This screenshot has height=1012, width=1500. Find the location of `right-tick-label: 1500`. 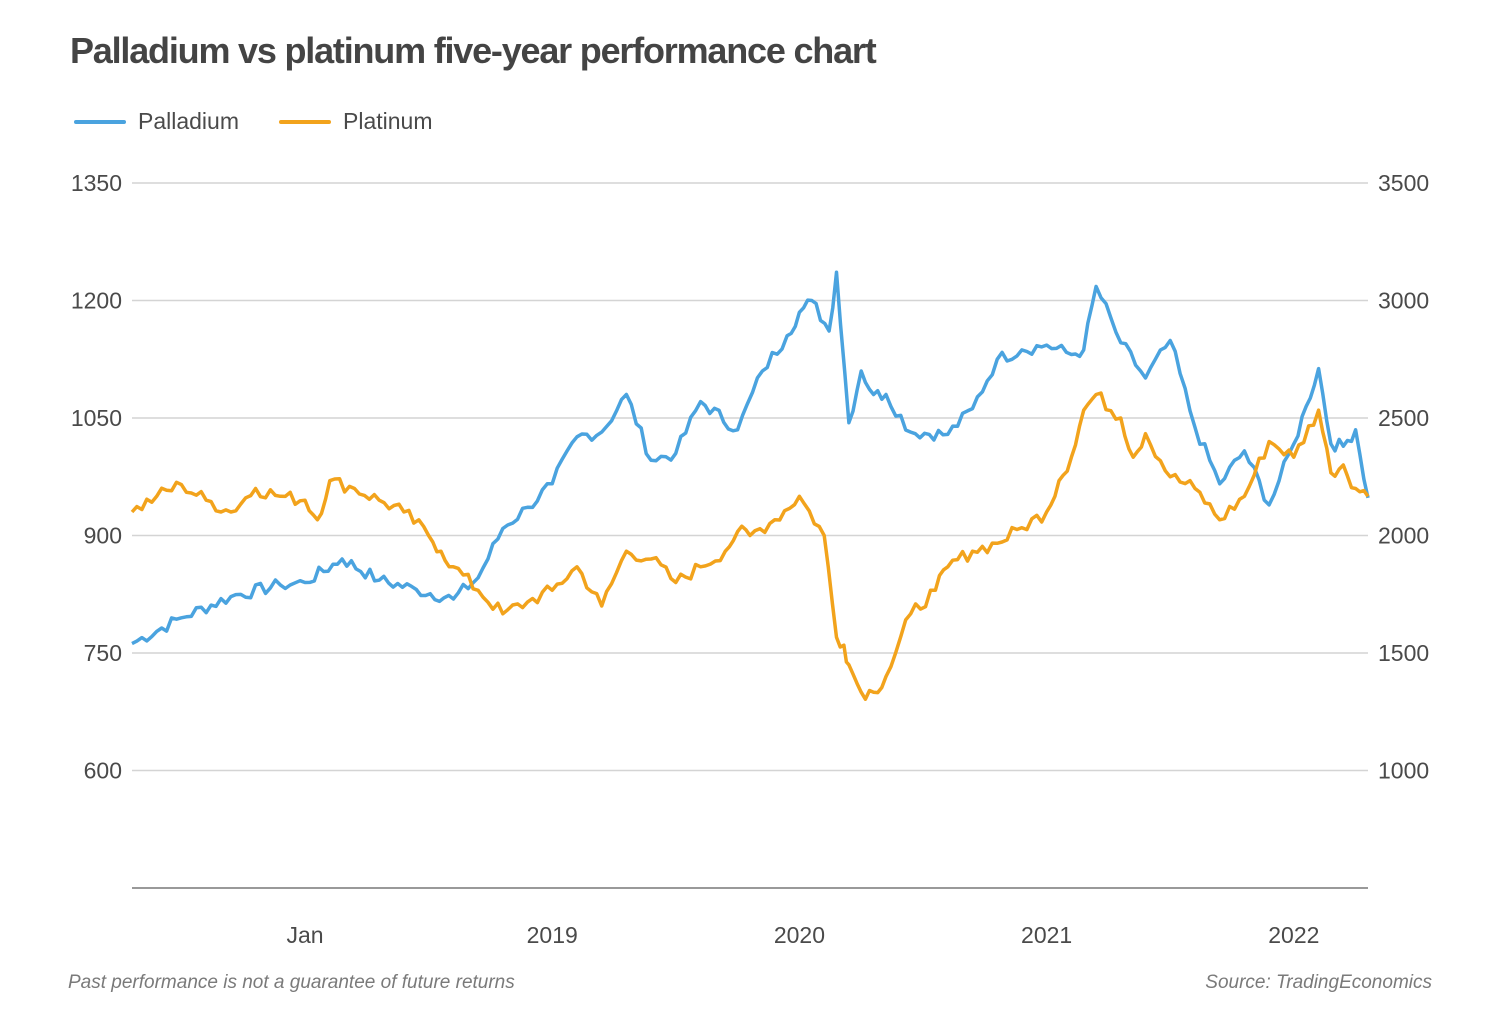

right-tick-label: 1500 is located at coordinates (1403, 653).